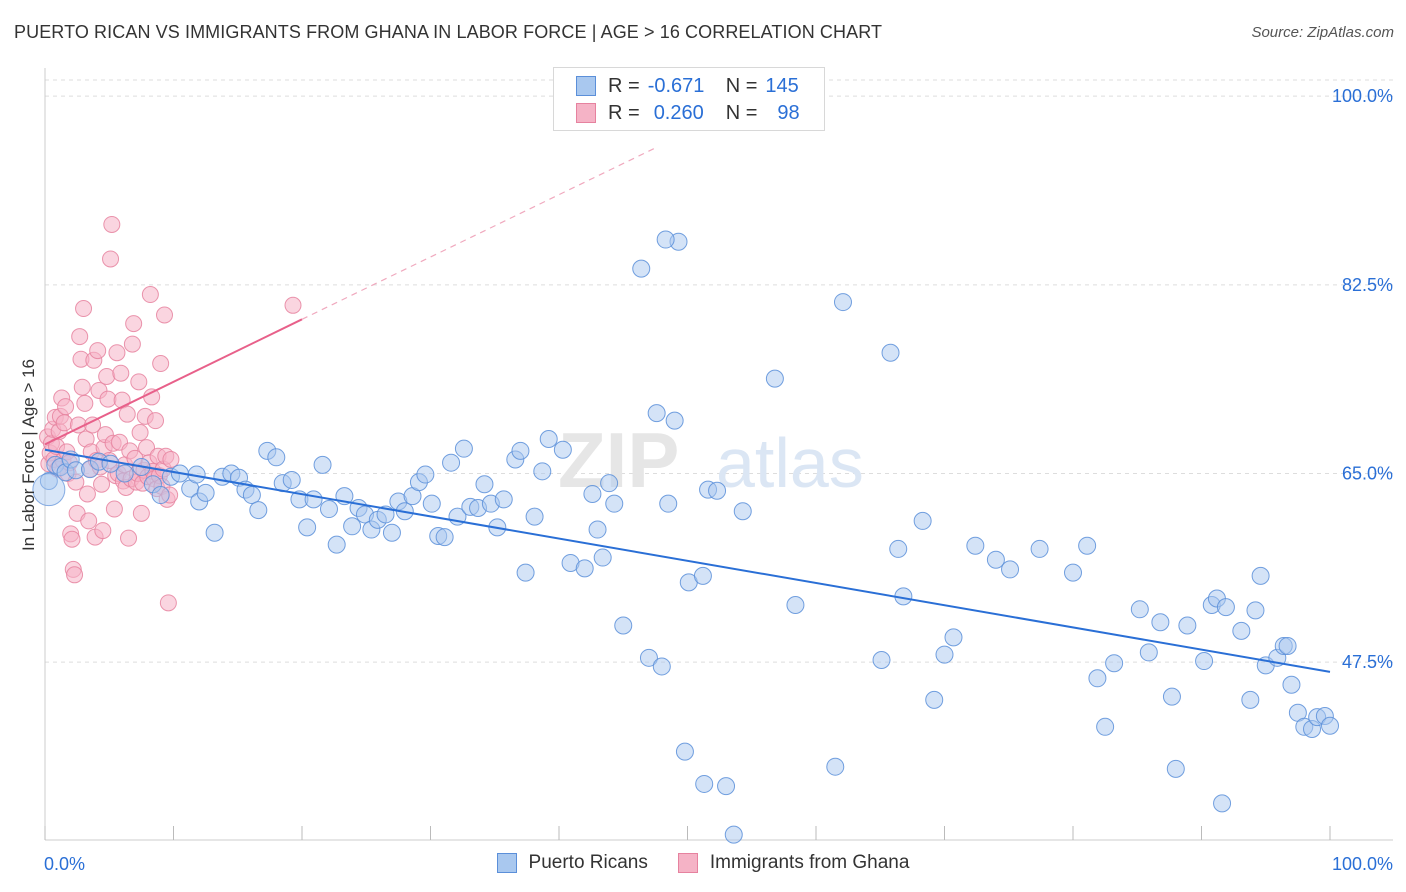 This screenshot has height=892, width=1406. I want to click on legend-row-ghana: R = 0.260 N = 98, so click(688, 113).